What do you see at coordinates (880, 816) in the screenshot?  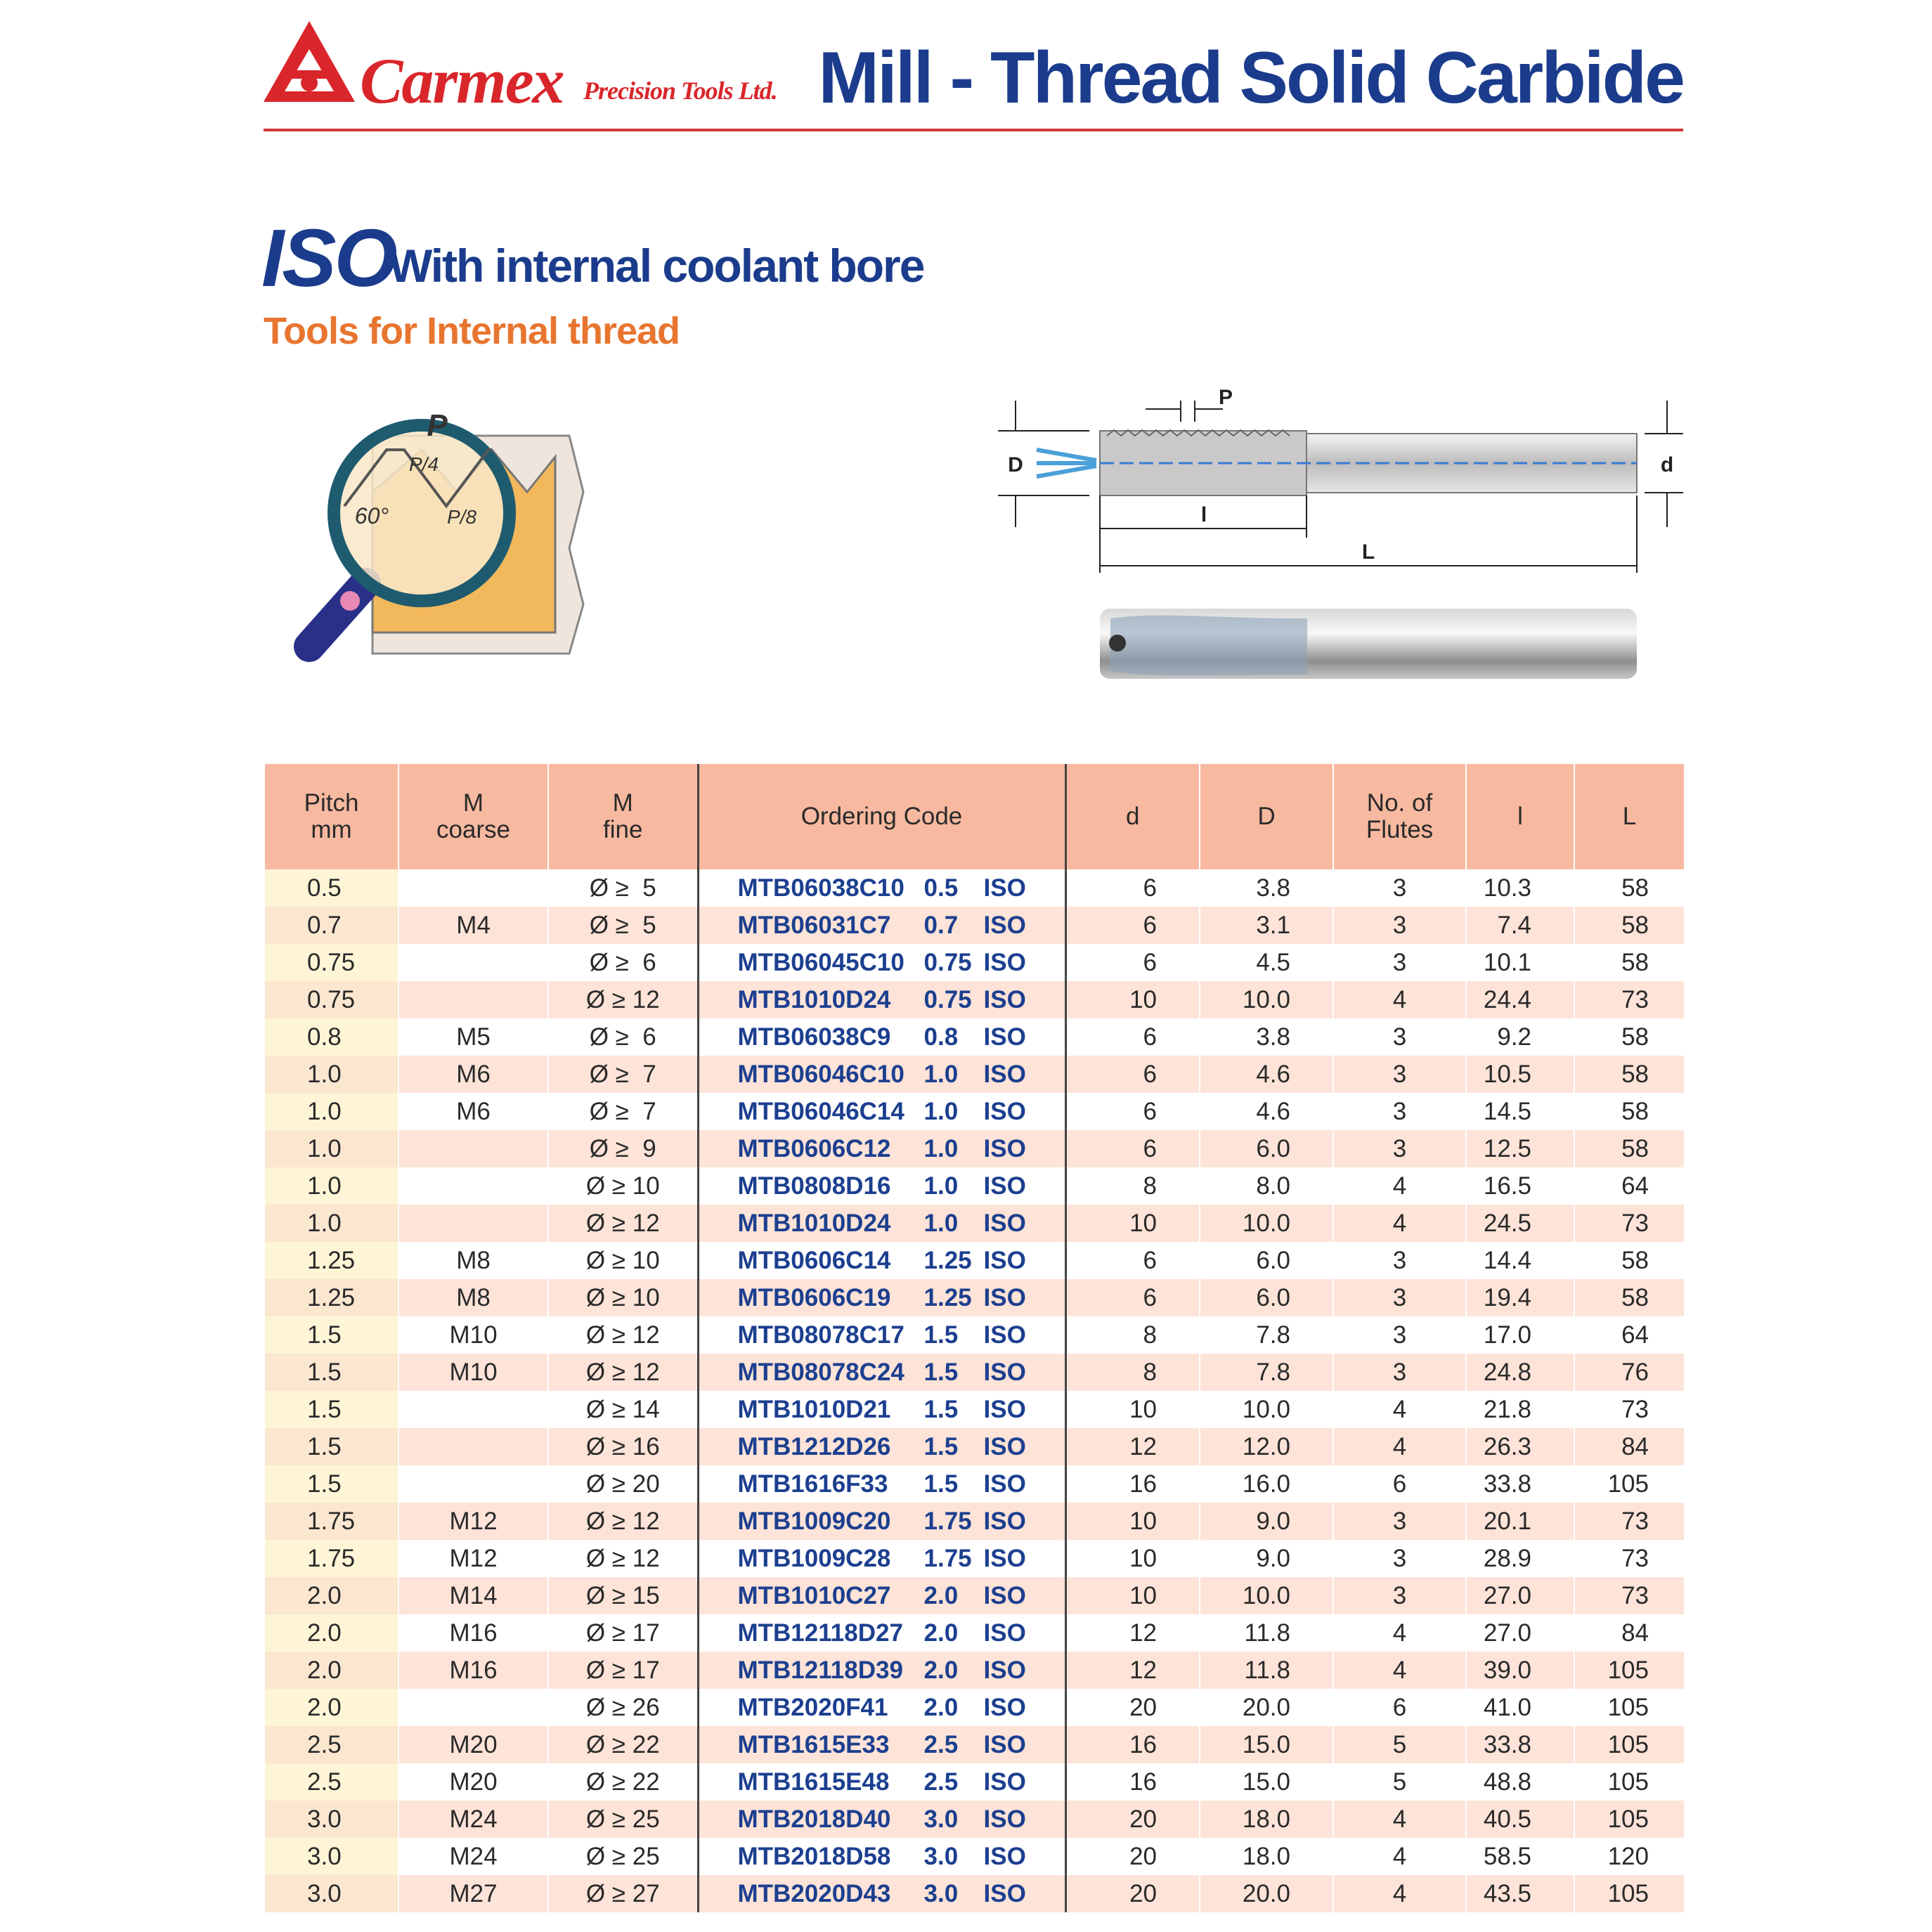 I see `column-header: Ordering Code` at bounding box center [880, 816].